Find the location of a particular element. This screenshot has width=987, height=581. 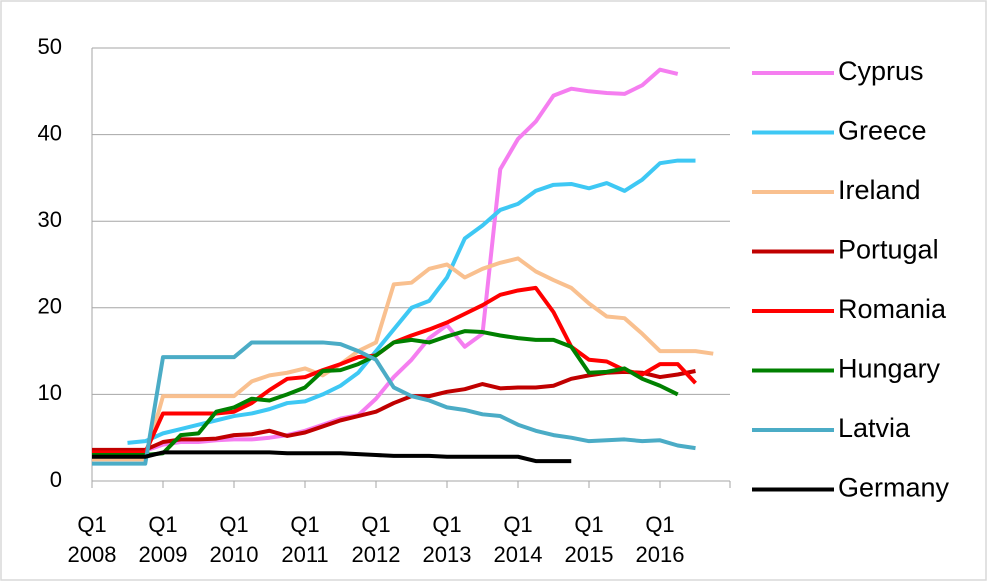

legend-label: Cyprus is located at coordinates (881, 71).